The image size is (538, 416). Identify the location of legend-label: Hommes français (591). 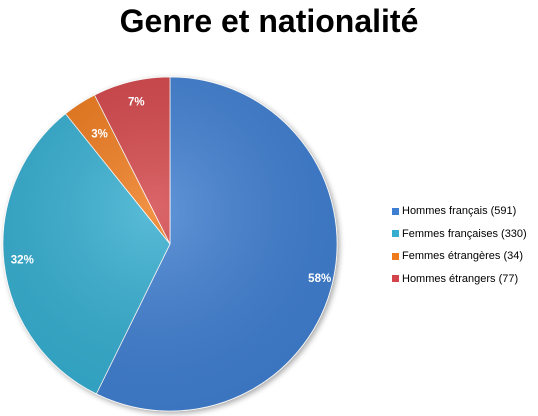
(459, 211).